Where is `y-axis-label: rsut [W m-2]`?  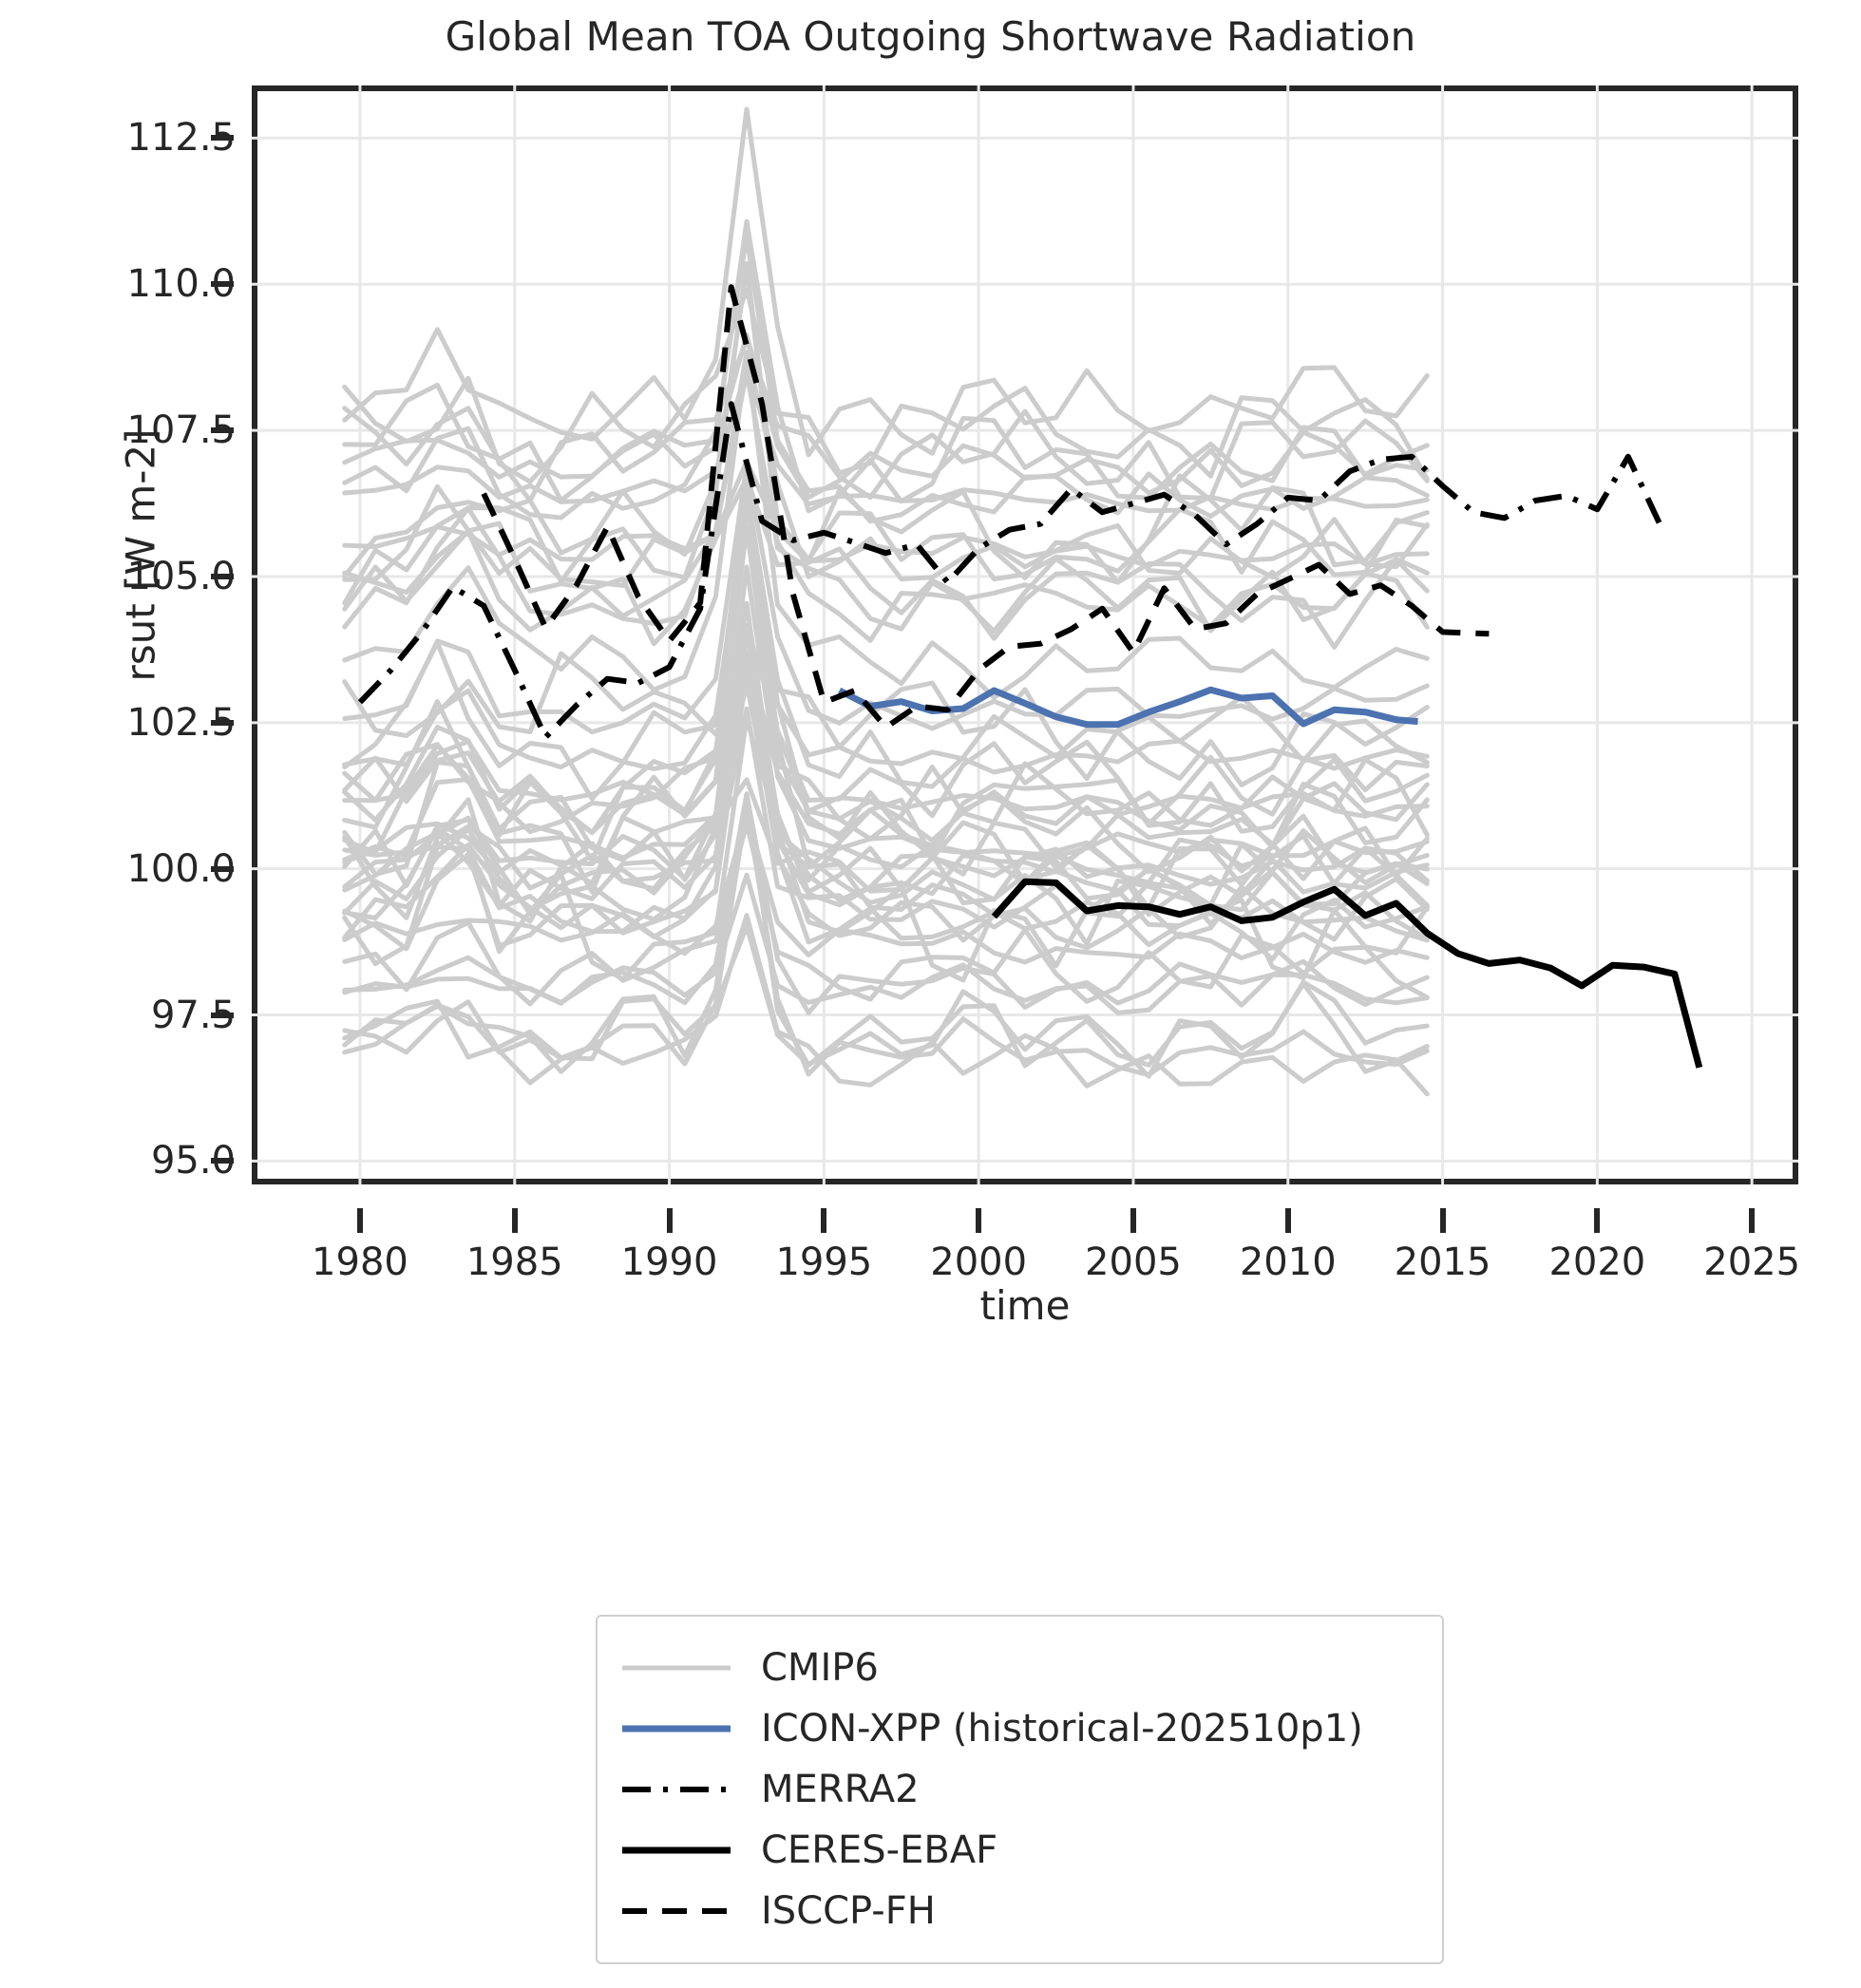
y-axis-label: rsut [W m-2] is located at coordinates (141, 555).